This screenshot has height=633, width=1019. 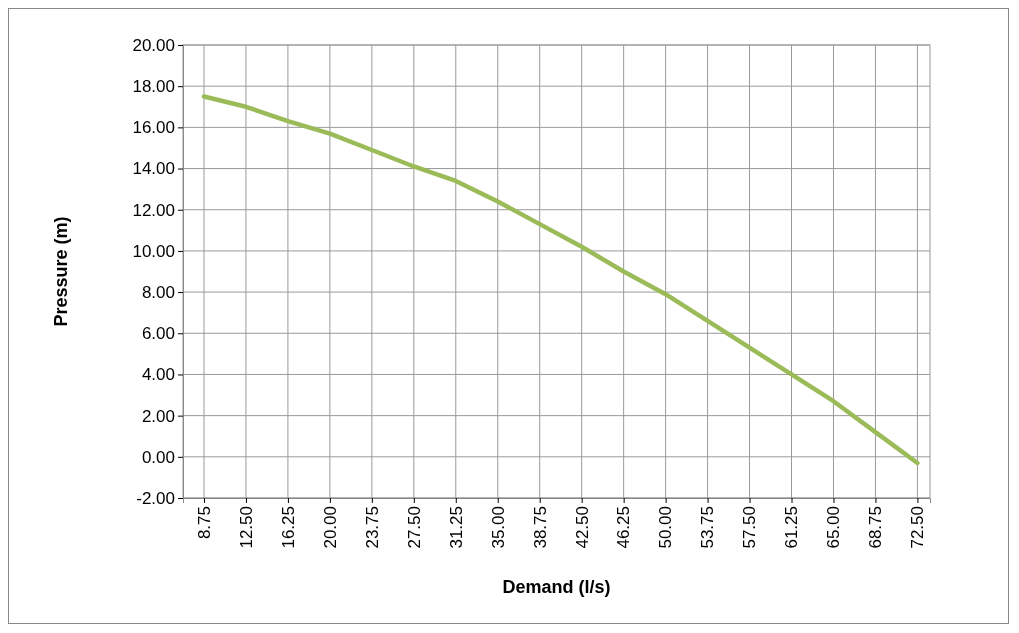 What do you see at coordinates (624, 527) in the screenshot?
I see `x-tick-label: 46.25` at bounding box center [624, 527].